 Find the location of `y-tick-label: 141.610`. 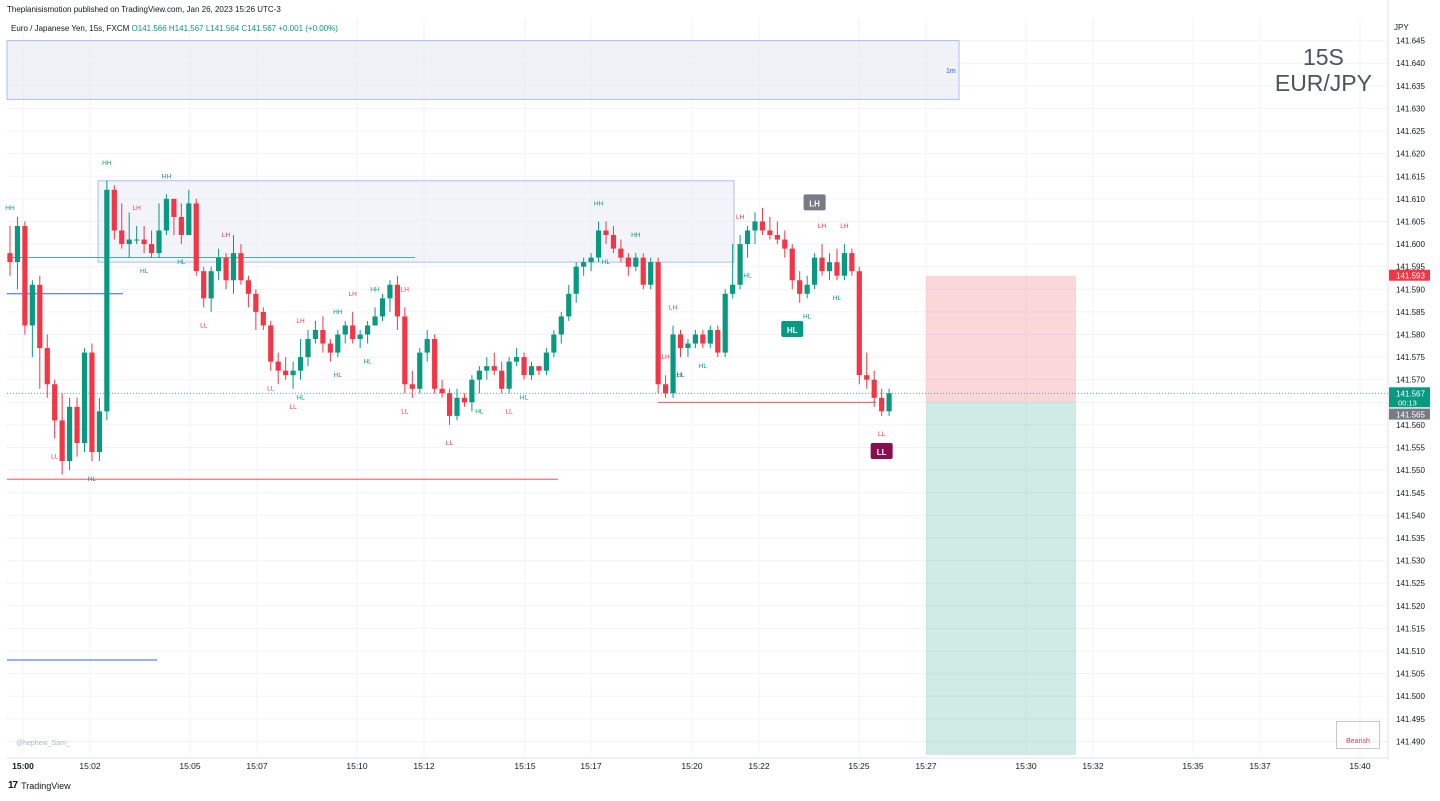

y-tick-label: 141.610 is located at coordinates (1410, 199).